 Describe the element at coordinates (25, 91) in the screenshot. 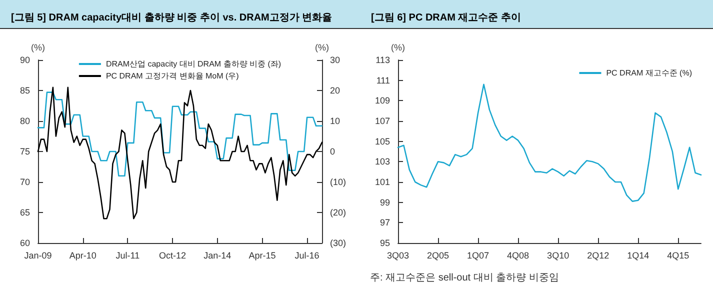

I see `y-tick-label: 85` at that location.